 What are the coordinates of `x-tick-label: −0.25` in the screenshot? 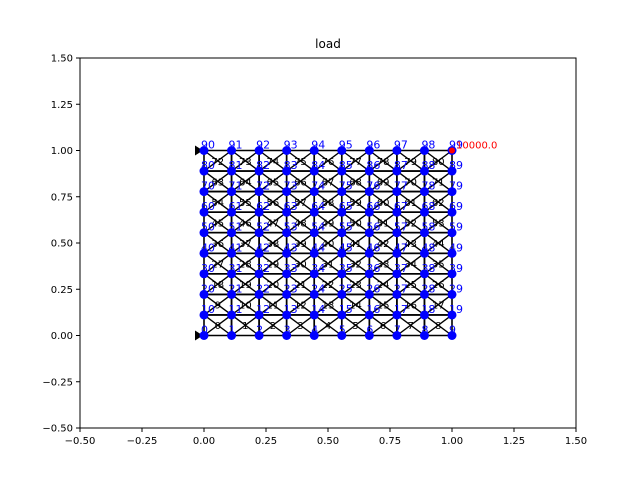 It's located at (142, 441).